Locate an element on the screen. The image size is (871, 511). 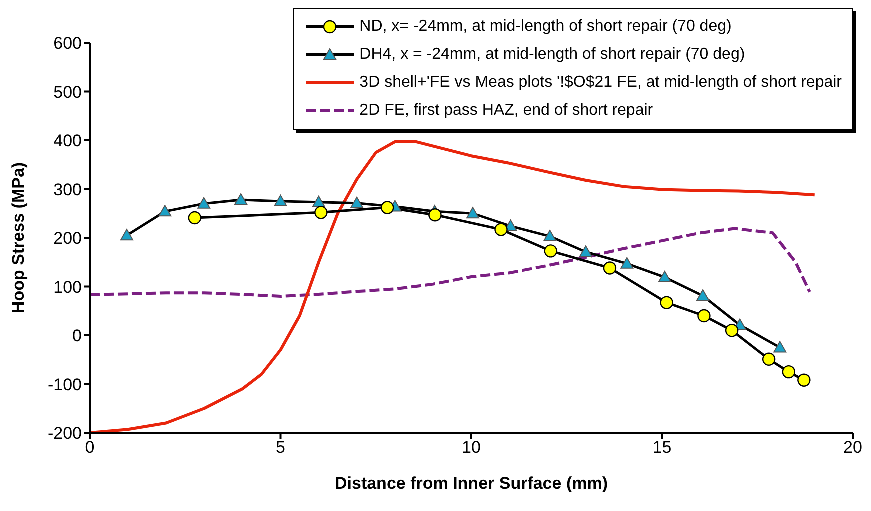
x-tick-label: 10 is located at coordinates (471, 448).